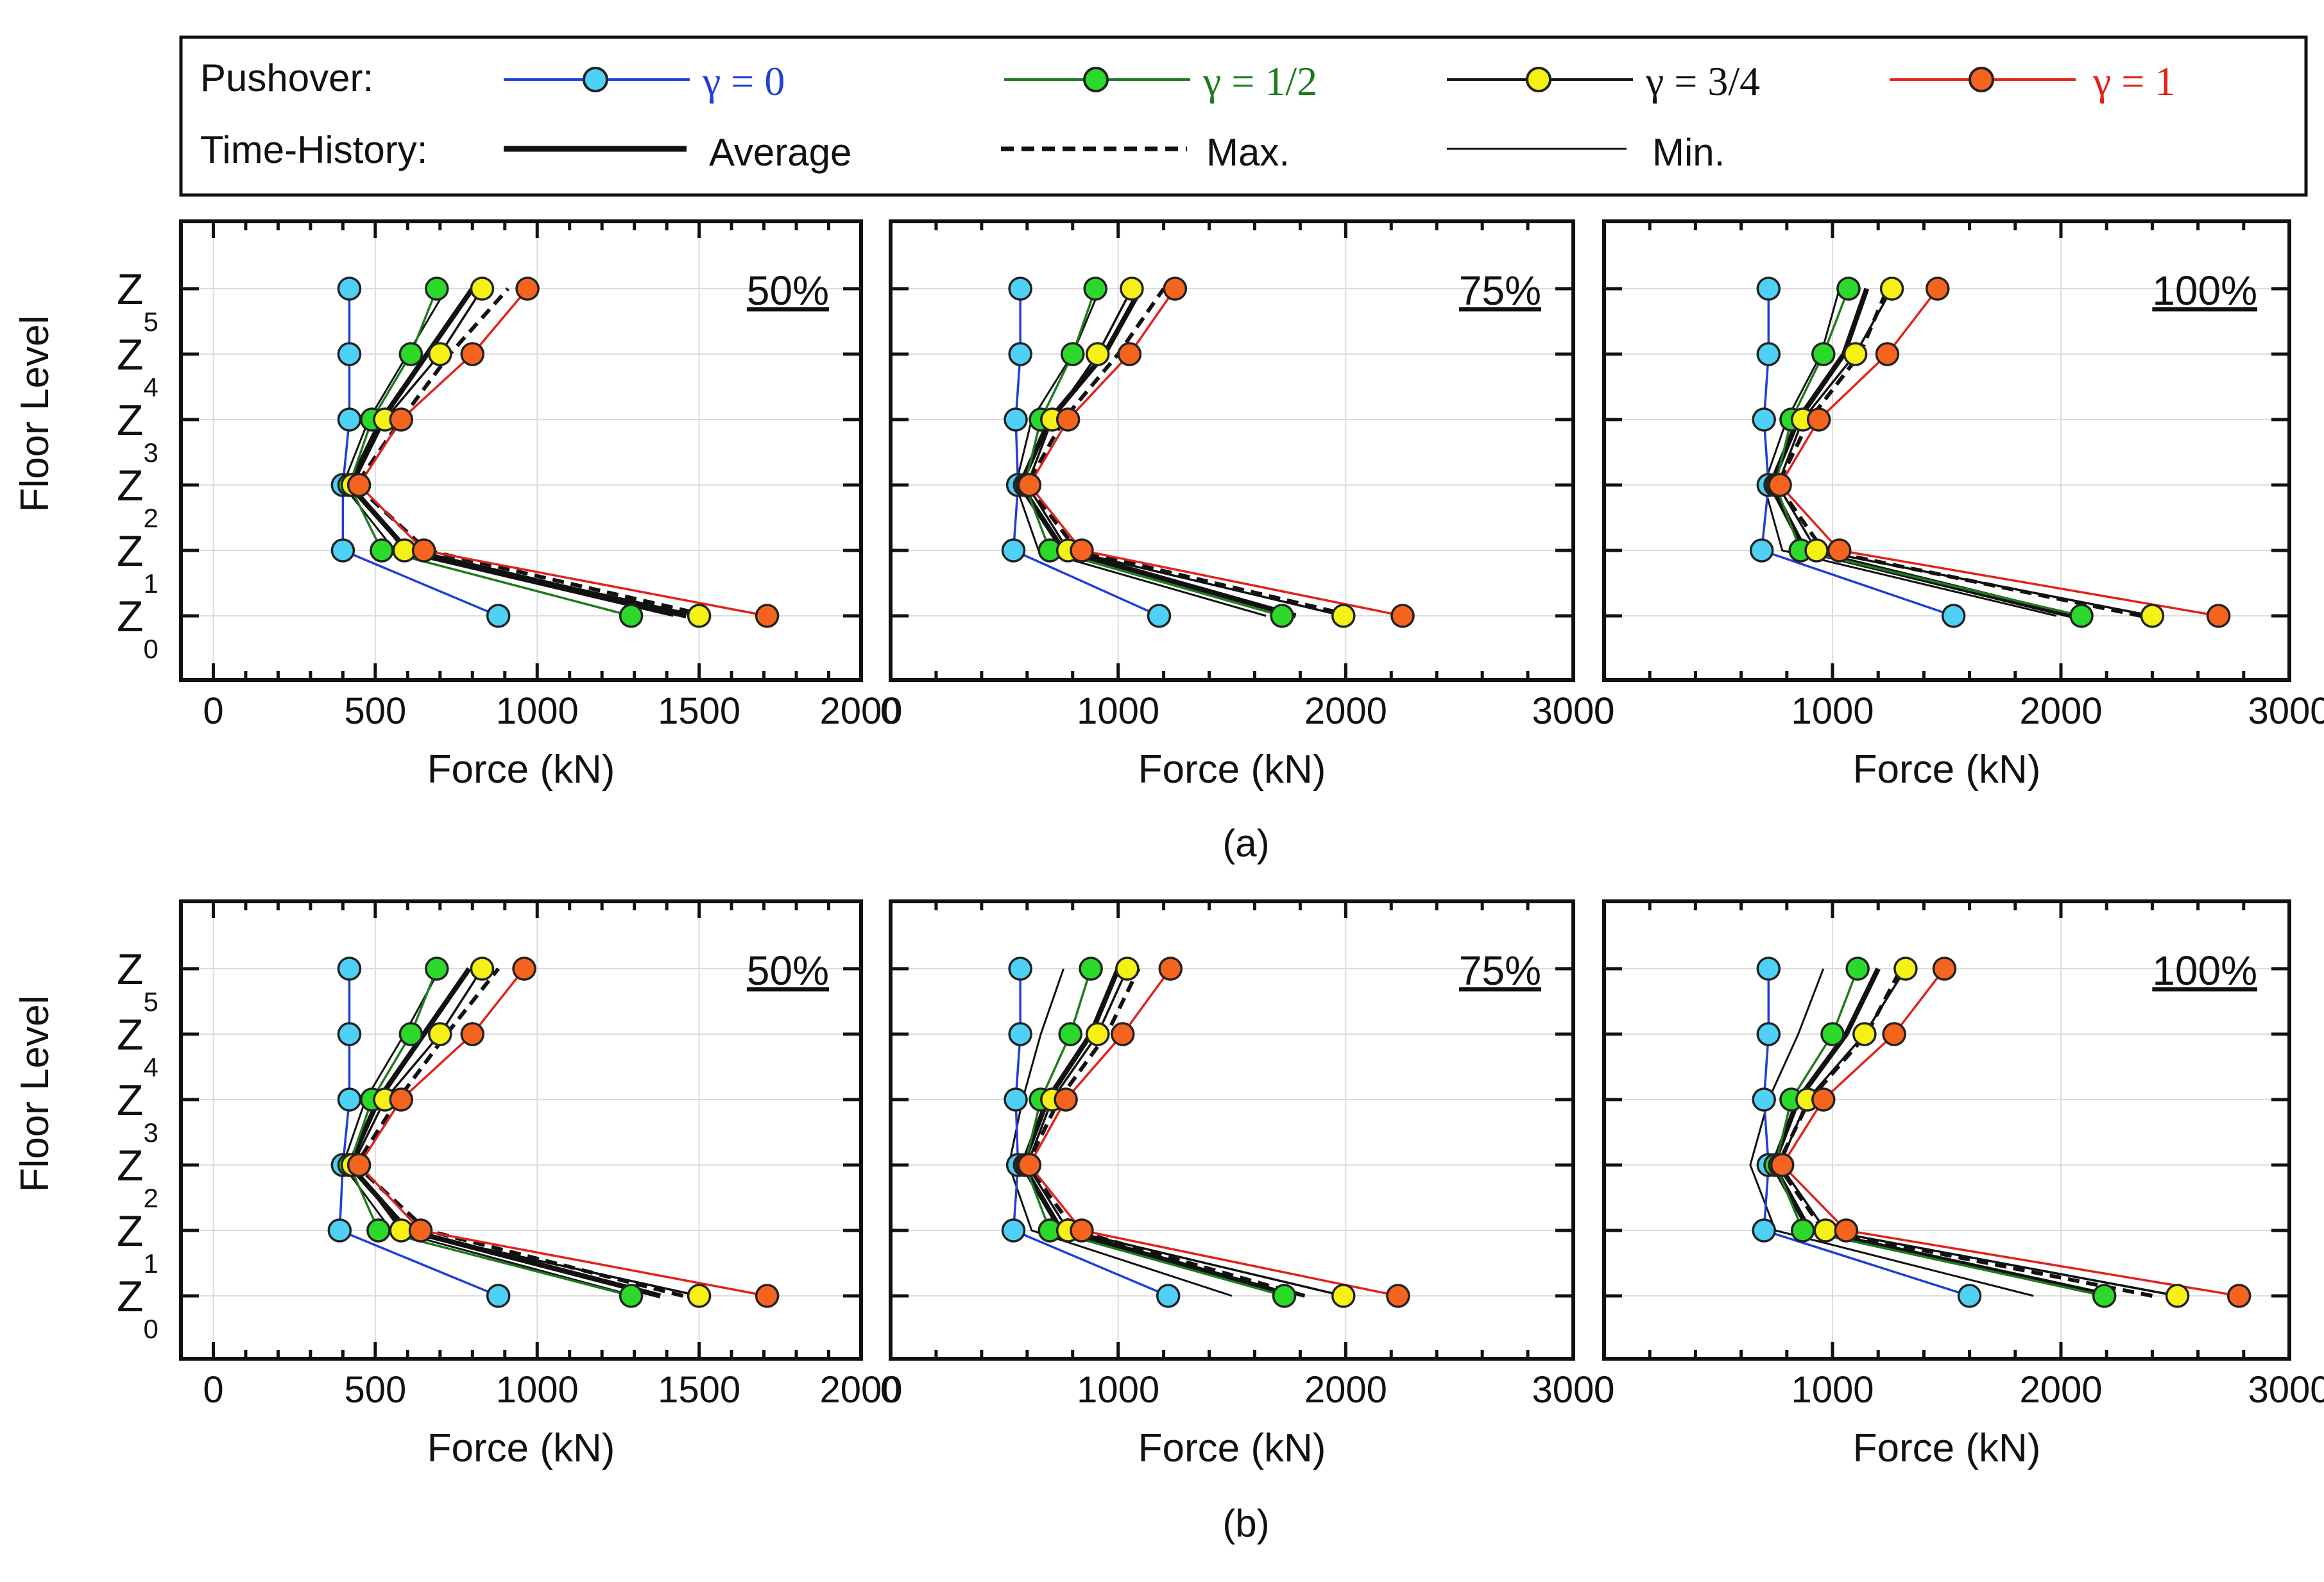 Image resolution: width=2324 pixels, height=1582 pixels. I want to click on floor-level-label: Z4, so click(137, 366).